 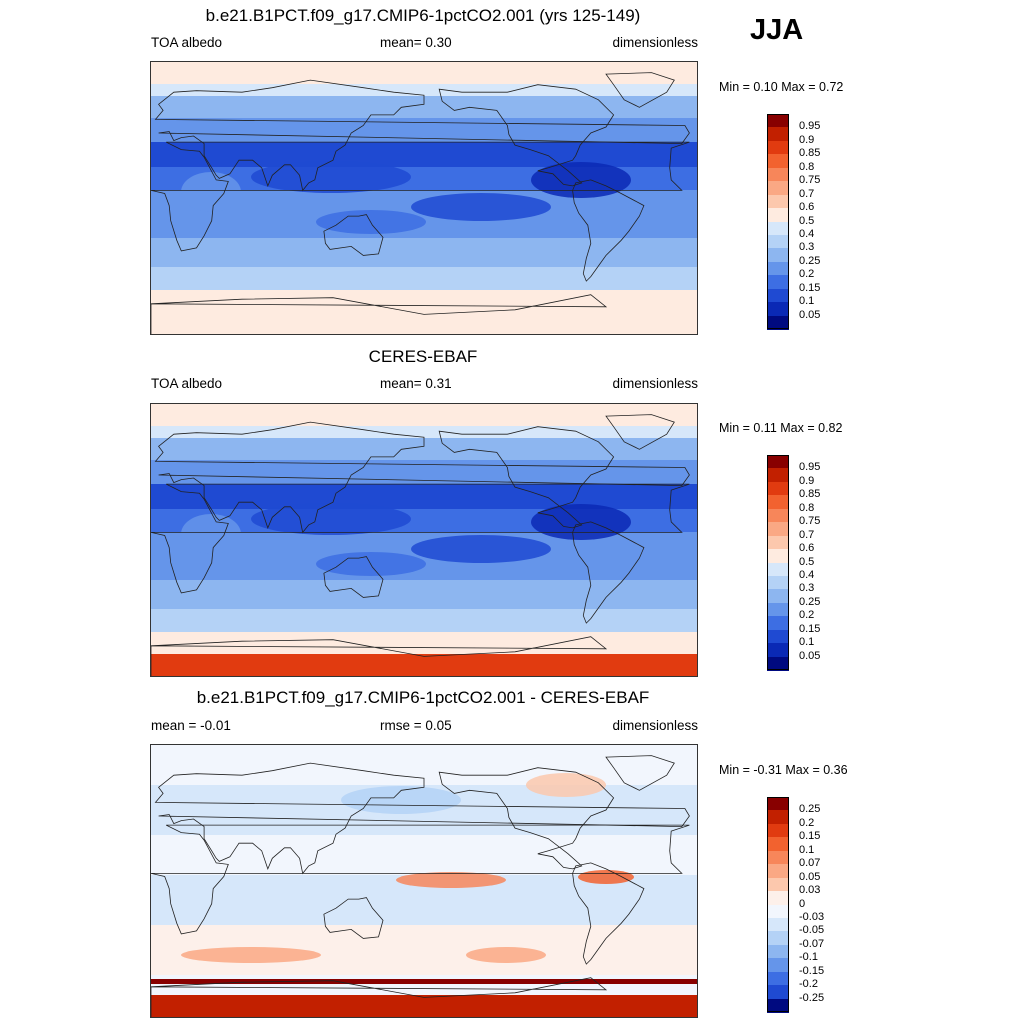 I want to click on colorbar-tick-label: 0.5, so click(x=807, y=220).